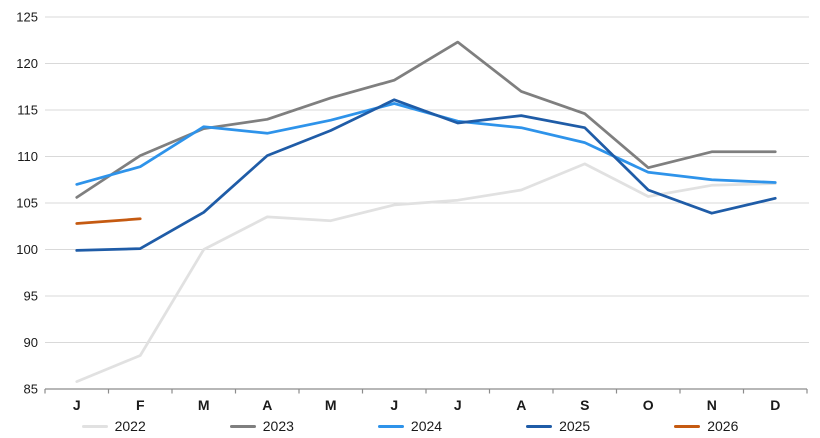 The image size is (820, 438). Describe the element at coordinates (27, 63) in the screenshot. I see `y-axis-tick-label: 120` at that location.